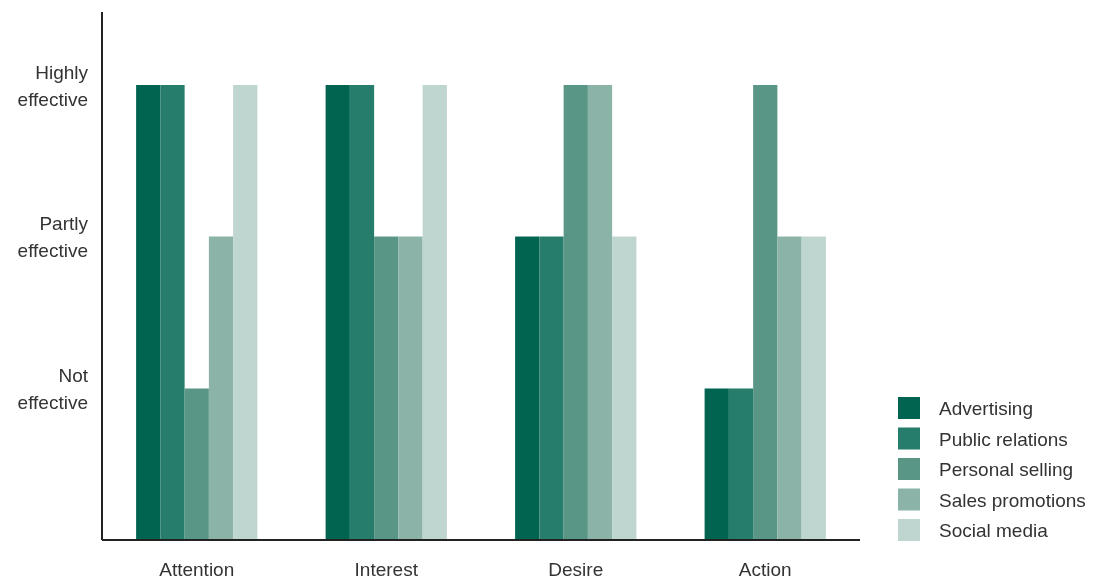 This screenshot has height=580, width=1107. What do you see at coordinates (53, 85) in the screenshot?
I see `text: Highly effective` at bounding box center [53, 85].